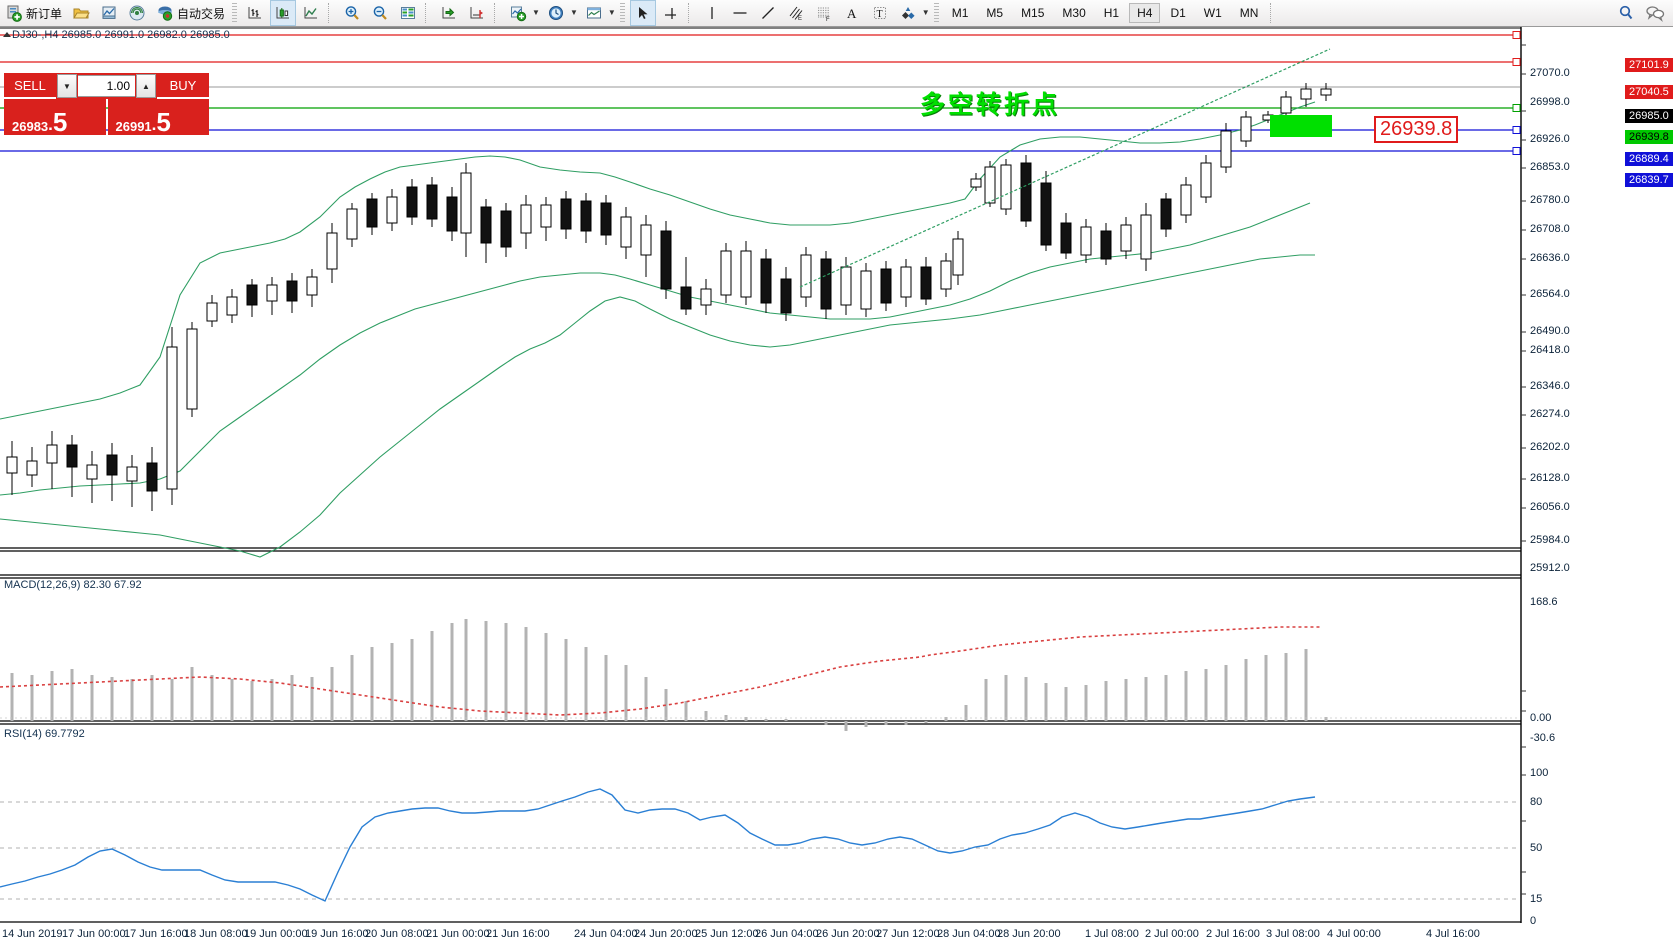 The height and width of the screenshot is (949, 1673). What do you see at coordinates (960, 13) in the screenshot?
I see `timeframe-m1: M1` at bounding box center [960, 13].